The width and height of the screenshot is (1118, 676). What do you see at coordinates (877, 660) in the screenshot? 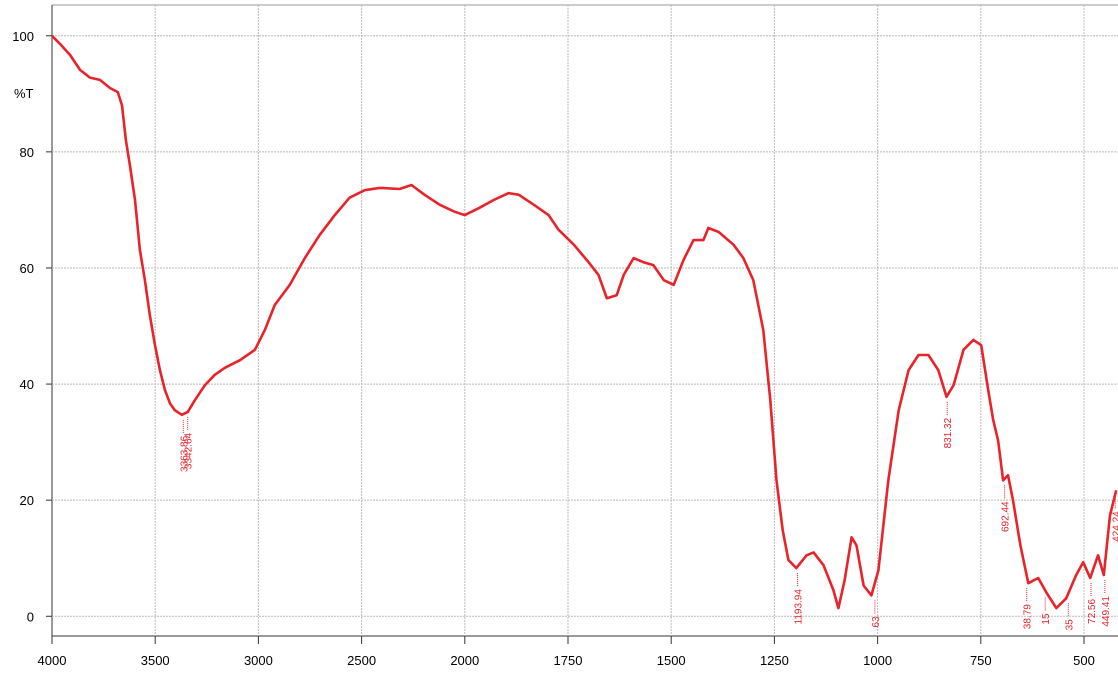
I see `x-tick-label: 1000` at bounding box center [877, 660].